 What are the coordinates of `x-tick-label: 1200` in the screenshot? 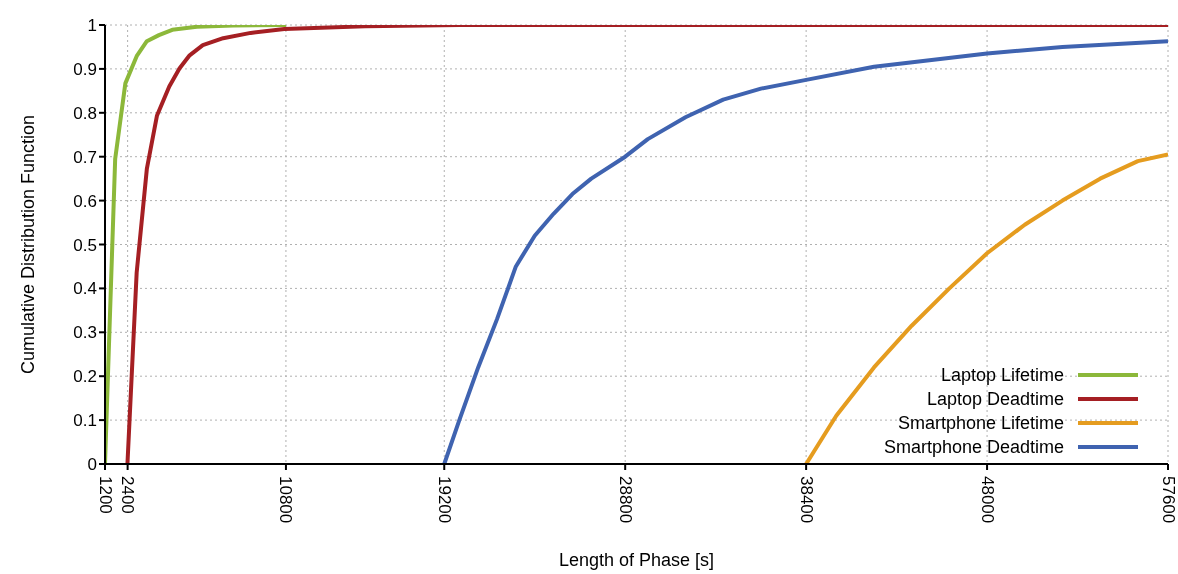 It's located at (105, 495).